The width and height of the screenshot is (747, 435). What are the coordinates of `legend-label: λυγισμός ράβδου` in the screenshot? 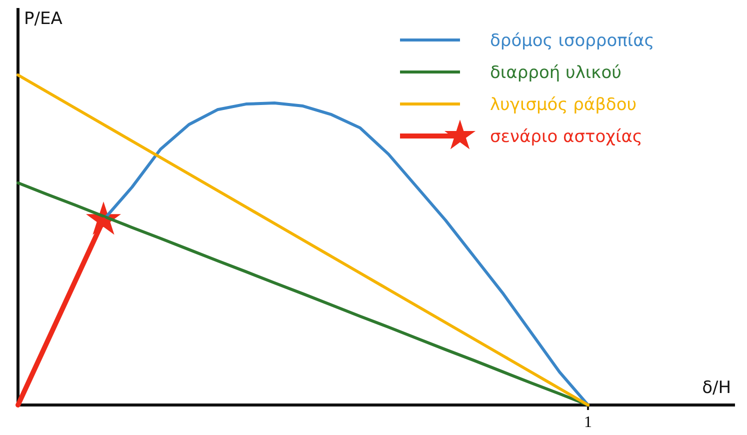 It's located at (563, 105).